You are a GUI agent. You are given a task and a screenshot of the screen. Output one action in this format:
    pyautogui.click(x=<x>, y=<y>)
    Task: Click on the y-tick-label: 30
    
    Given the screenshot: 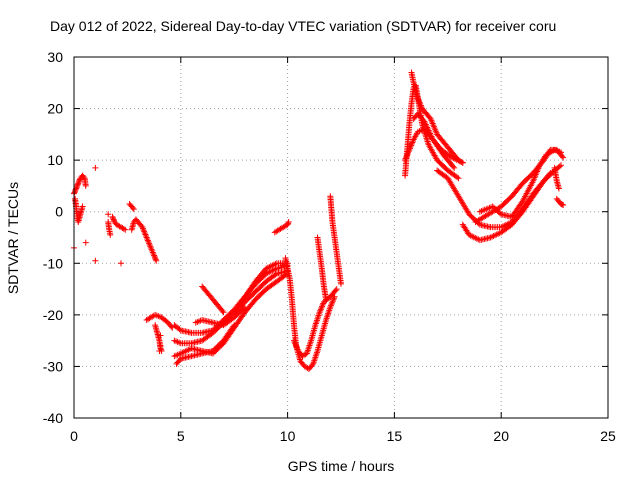 What is the action you would take?
    pyautogui.click(x=55, y=57)
    